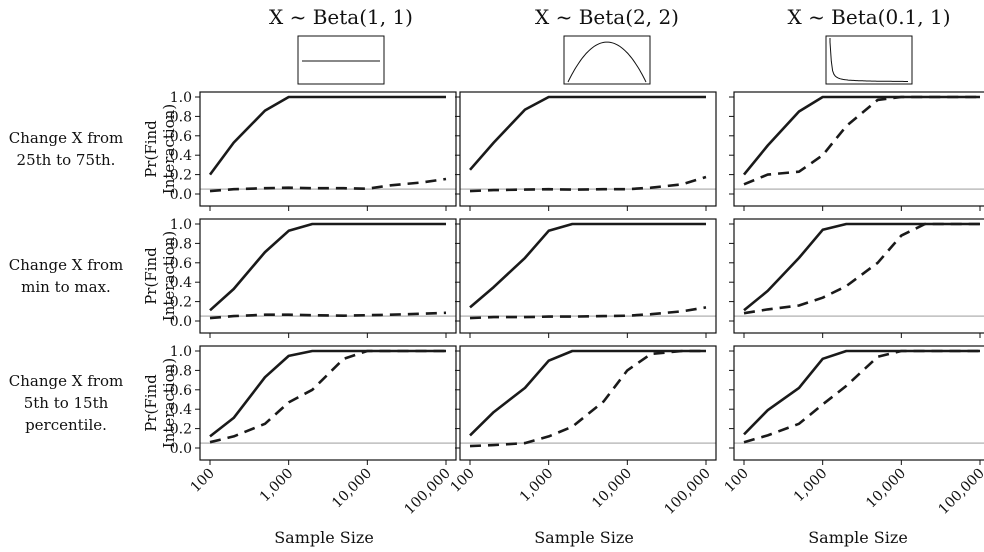 The height and width of the screenshot is (552, 984). What do you see at coordinates (66, 160) in the screenshot?
I see `row-label: 25th to 75th.` at bounding box center [66, 160].